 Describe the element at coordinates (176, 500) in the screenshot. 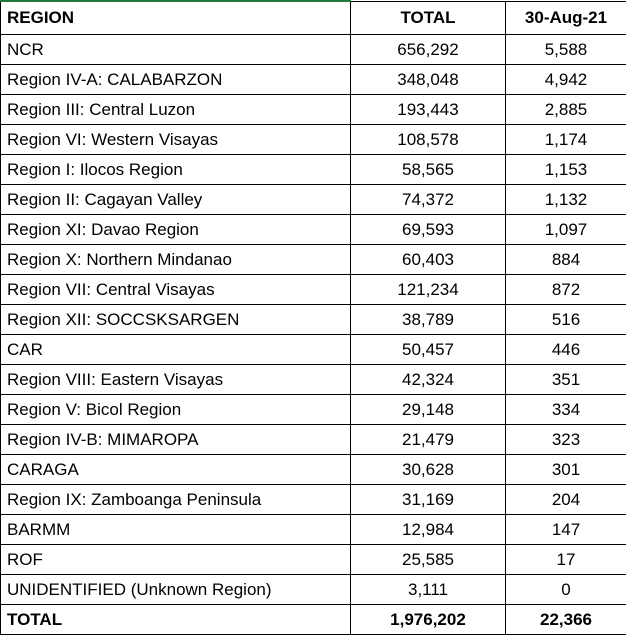

I see `region-cell: Region IX: Zamboanga Peninsula` at that location.